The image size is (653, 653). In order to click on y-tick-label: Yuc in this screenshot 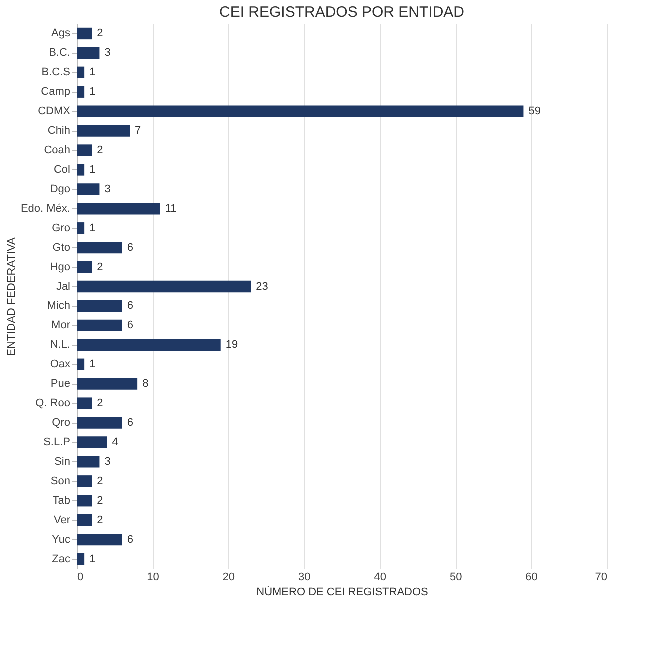, I will do `click(61, 540)`.